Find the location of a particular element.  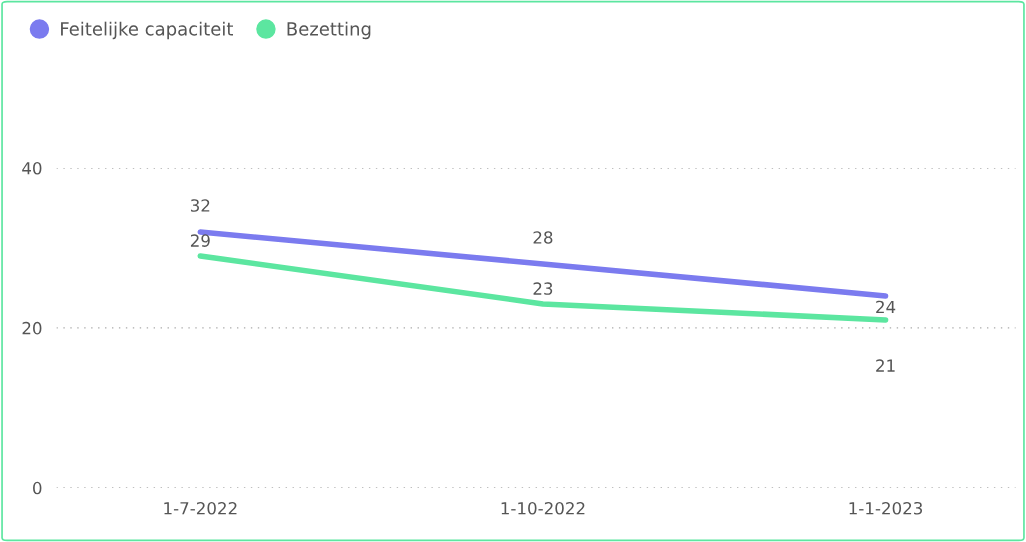

y-tick-label: 20 is located at coordinates (32, 328).